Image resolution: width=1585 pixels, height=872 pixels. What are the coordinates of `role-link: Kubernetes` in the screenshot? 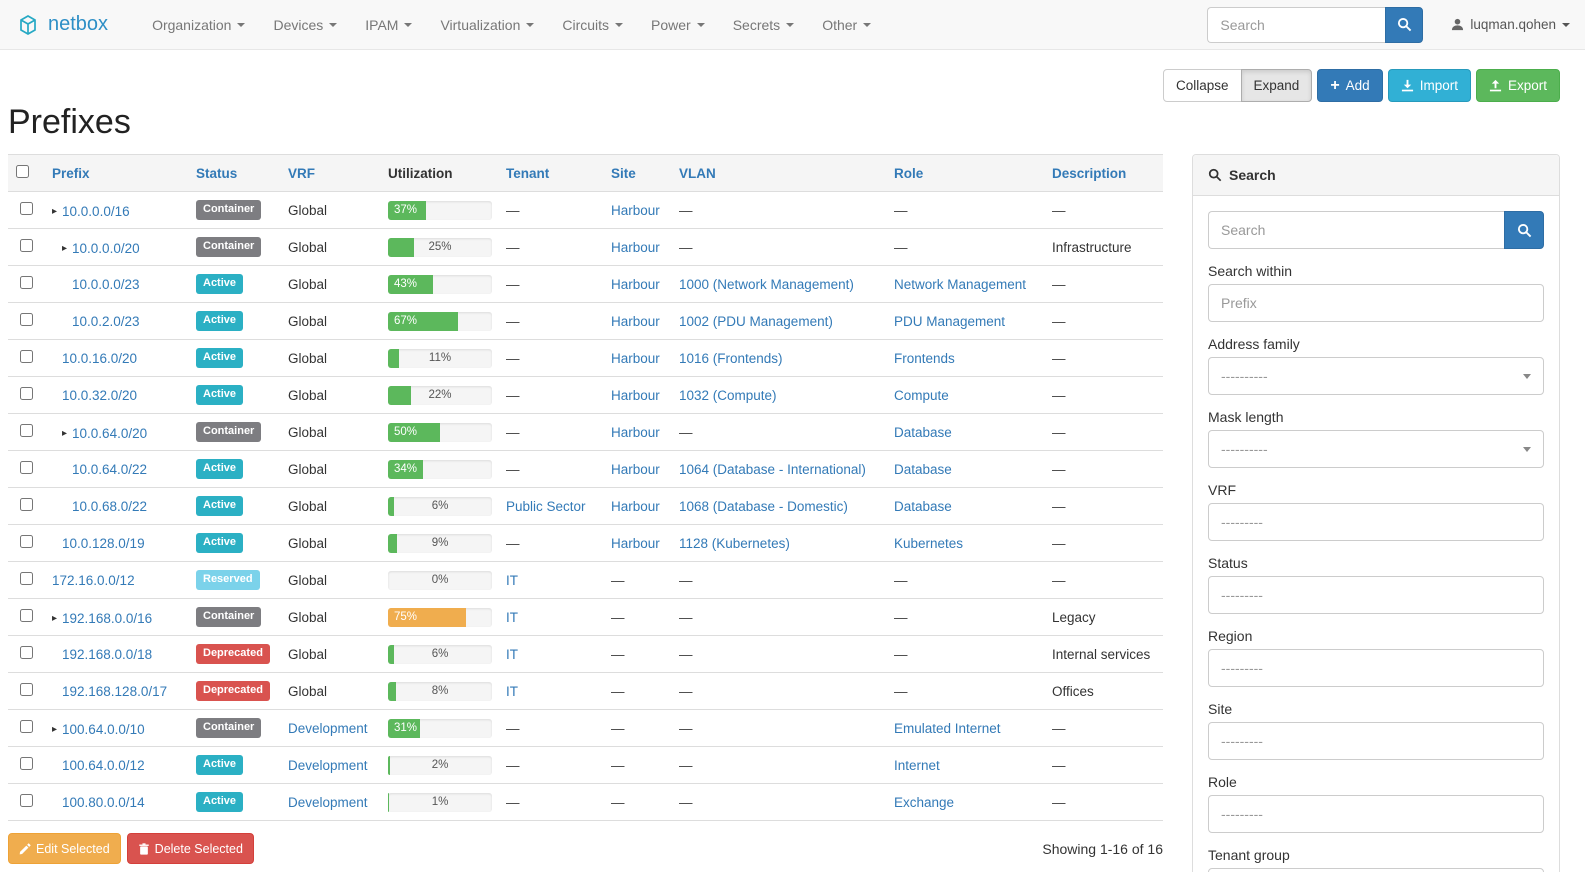 It's located at (929, 543).